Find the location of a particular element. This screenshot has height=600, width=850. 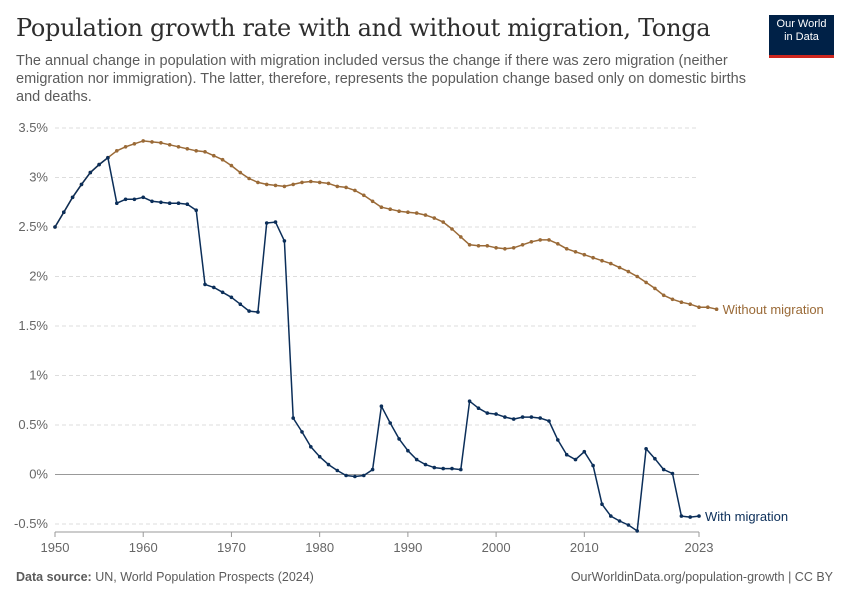

source-text: UN, World Population Prospects (2024) is located at coordinates (204, 577).